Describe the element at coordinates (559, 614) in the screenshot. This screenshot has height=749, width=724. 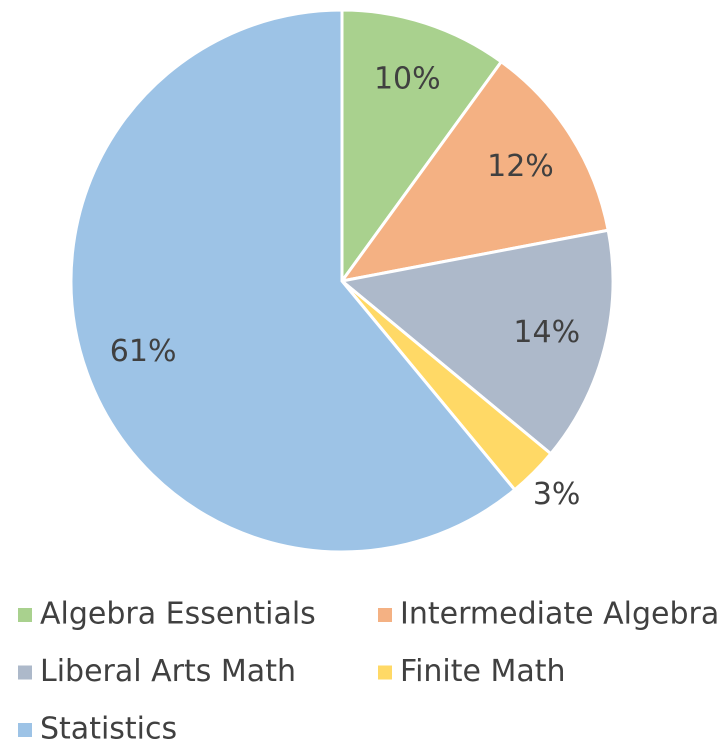
I see `legend-label: Intermediate Algebra` at that location.